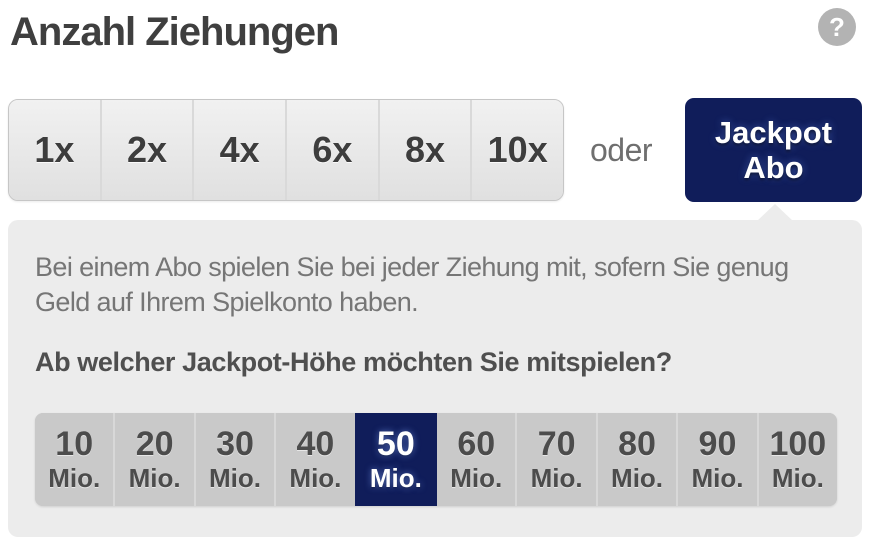 The image size is (870, 545). What do you see at coordinates (435, 30) in the screenshot?
I see `header: Anzahl Ziehungen ?` at bounding box center [435, 30].